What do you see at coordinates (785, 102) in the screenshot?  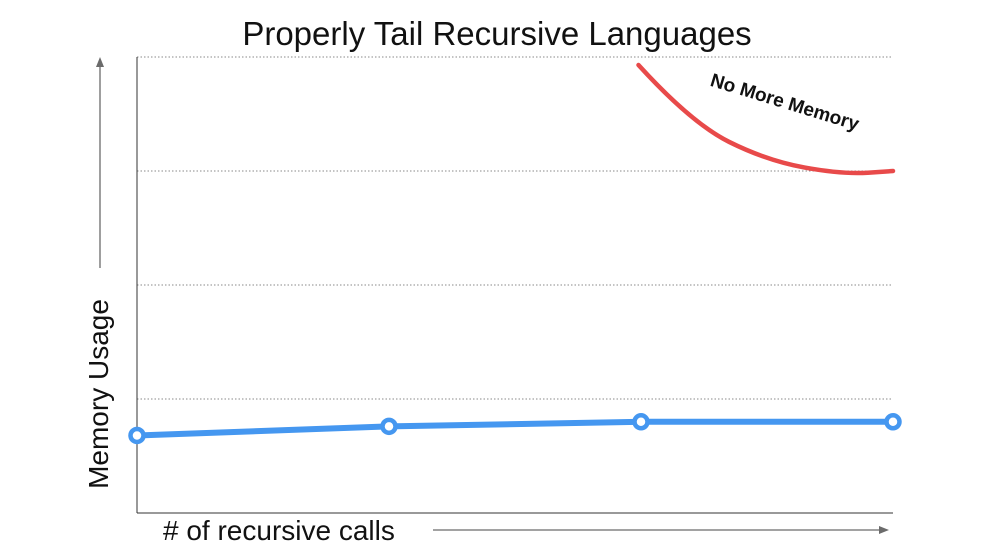 I see `annotation-label: No More Memory` at bounding box center [785, 102].